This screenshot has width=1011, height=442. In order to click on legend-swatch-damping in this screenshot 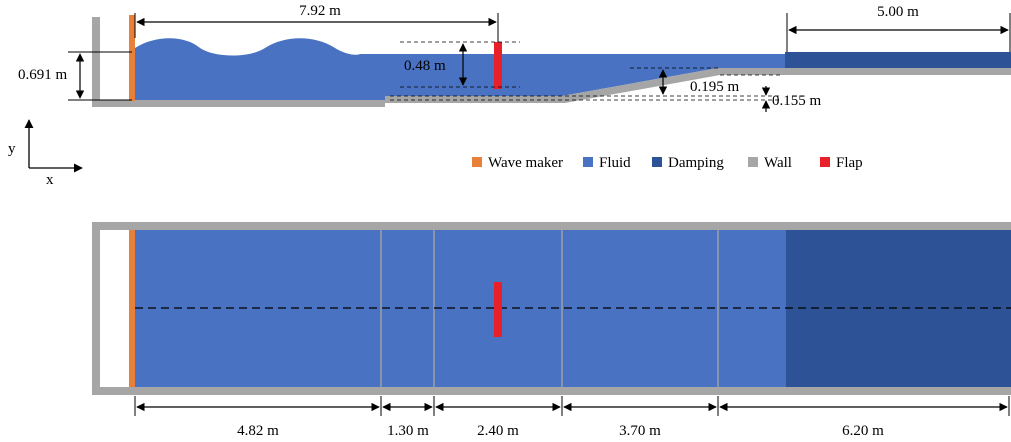, I will do `click(657, 162)`.